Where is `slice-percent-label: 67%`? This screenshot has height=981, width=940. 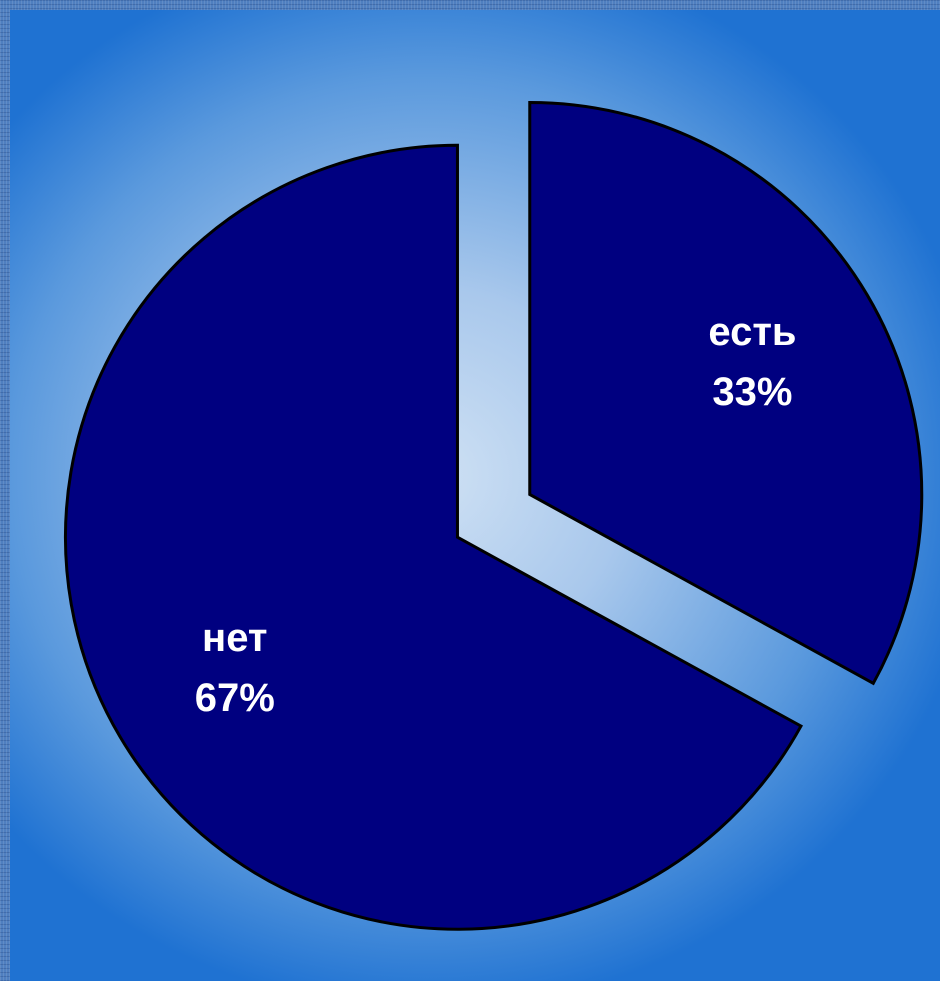 slice-percent-label: 67% is located at coordinates (235, 698).